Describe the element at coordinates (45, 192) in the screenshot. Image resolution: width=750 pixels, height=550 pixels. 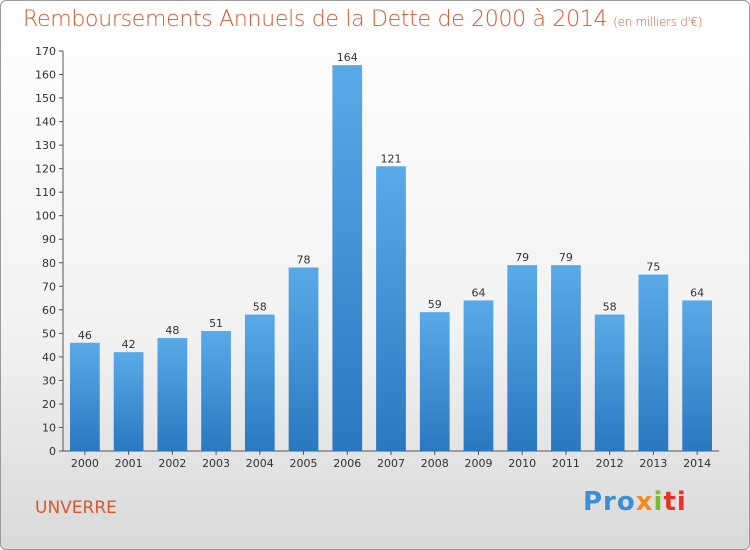
I see `y-tick-label: 110` at that location.